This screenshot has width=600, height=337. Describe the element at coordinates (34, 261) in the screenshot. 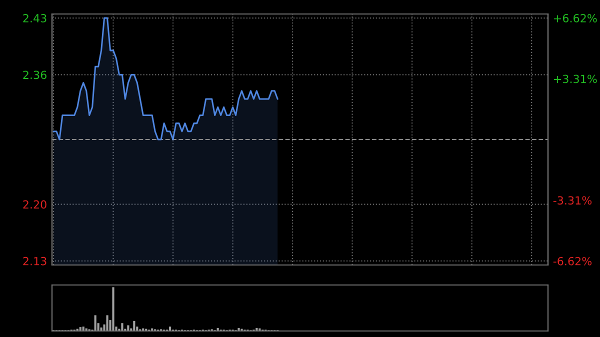

I see `y-tick-label: 2.13` at that location.